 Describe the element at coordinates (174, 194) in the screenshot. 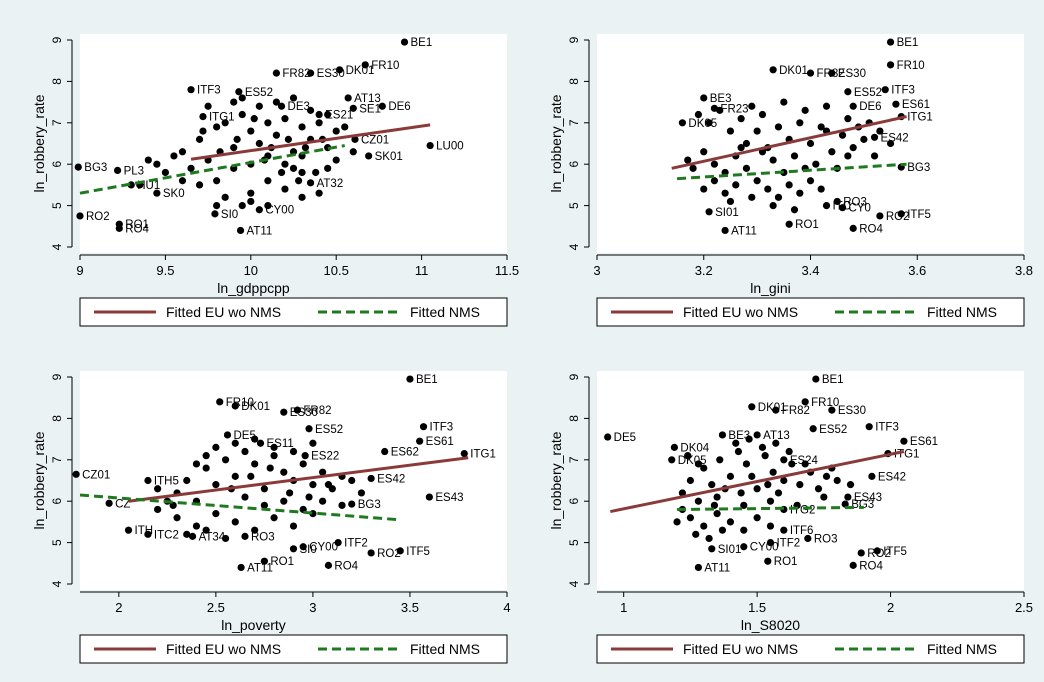

I see `point-label: SK0` at that location.